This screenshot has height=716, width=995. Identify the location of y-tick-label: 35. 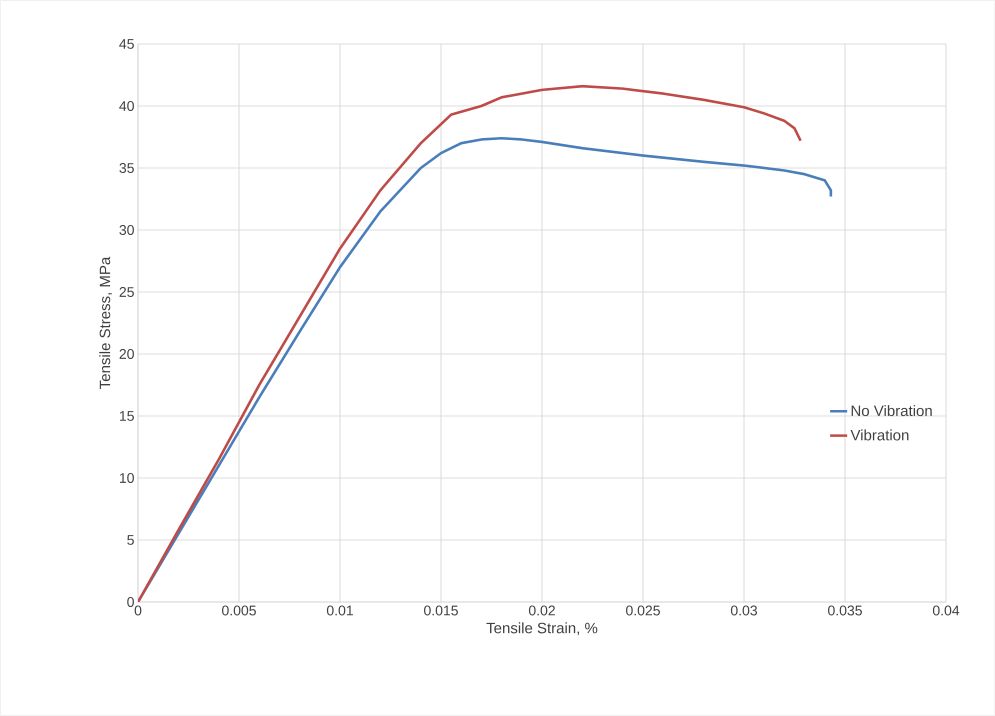
(126, 168).